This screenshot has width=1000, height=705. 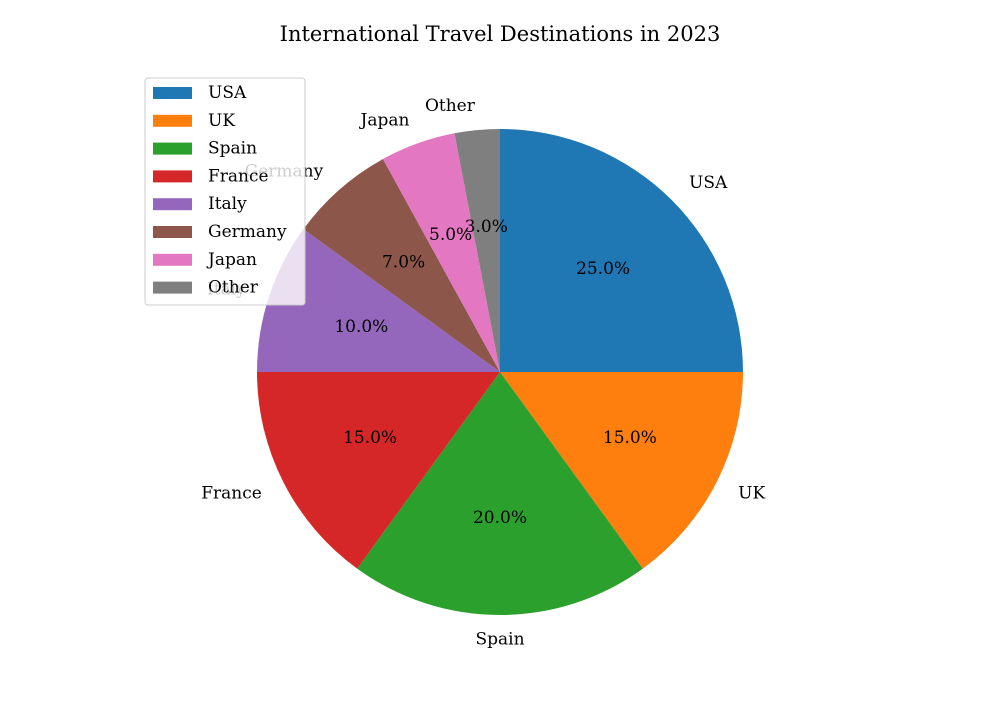 I want to click on pie-slice-other, so click(x=477, y=250).